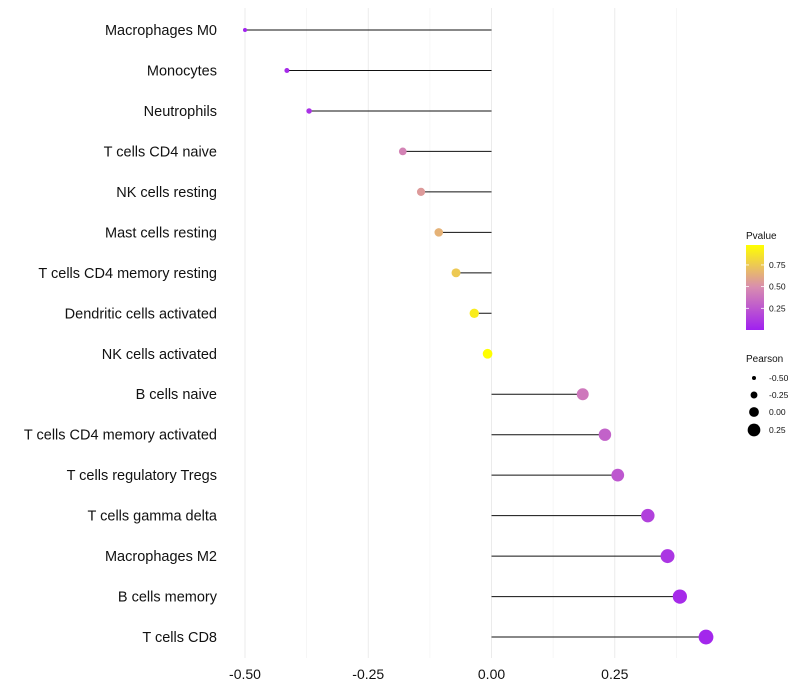 The width and height of the screenshot is (800, 700). What do you see at coordinates (766, 286) in the screenshot?
I see `pvalue-colorbar-ticks: 0.25 0.50 0.75` at bounding box center [766, 286].